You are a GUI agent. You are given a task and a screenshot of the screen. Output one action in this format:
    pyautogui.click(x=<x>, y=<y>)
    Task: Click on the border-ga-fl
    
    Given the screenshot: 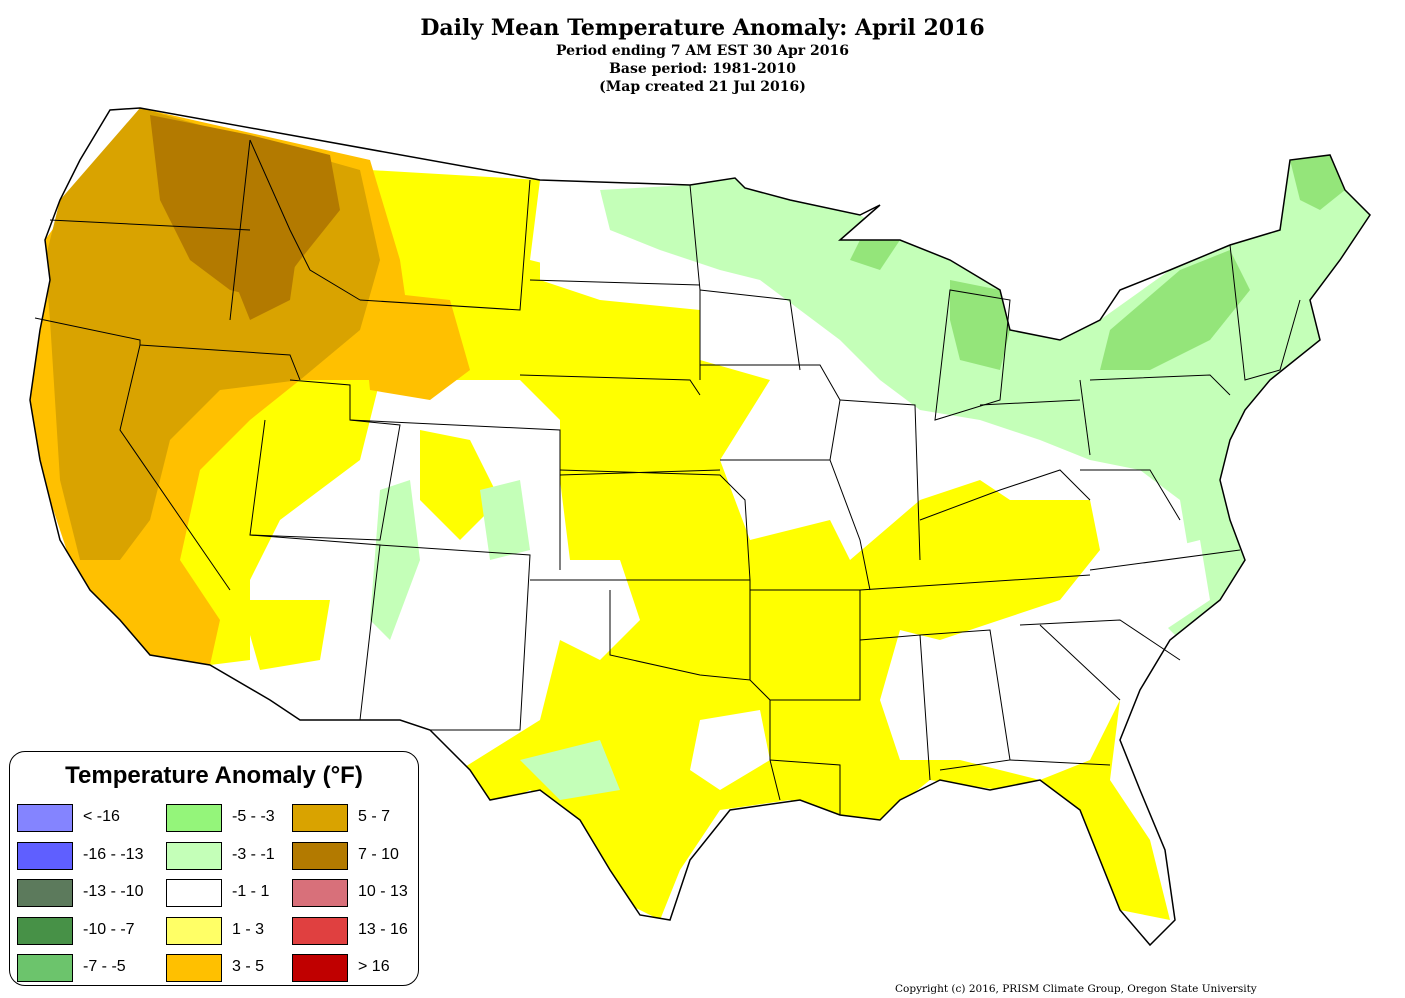 What is the action you would take?
    pyautogui.click(x=1060, y=762)
    